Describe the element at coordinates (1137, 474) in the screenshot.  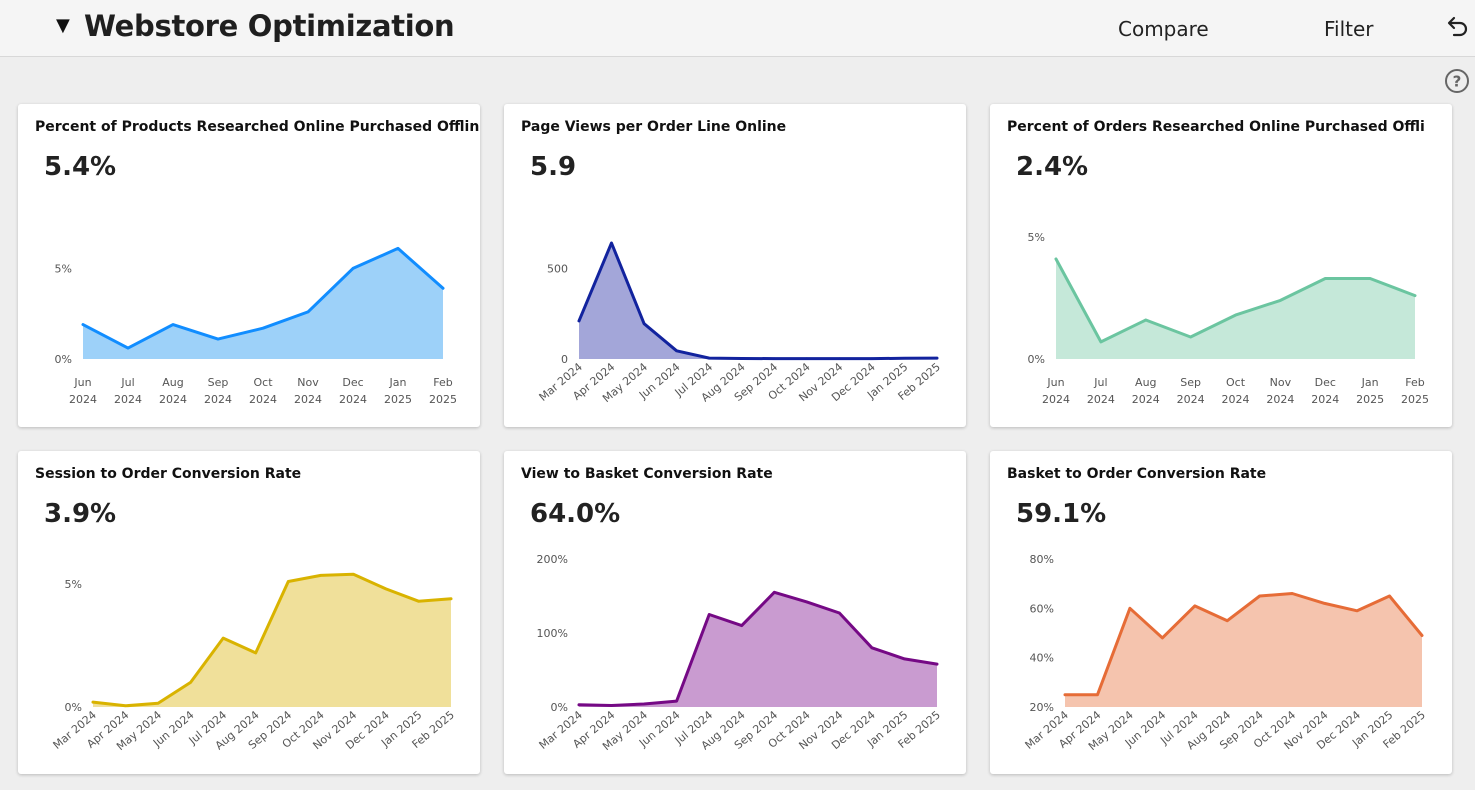
I see `card-title: Basket to Order Conversion Rate` at that location.